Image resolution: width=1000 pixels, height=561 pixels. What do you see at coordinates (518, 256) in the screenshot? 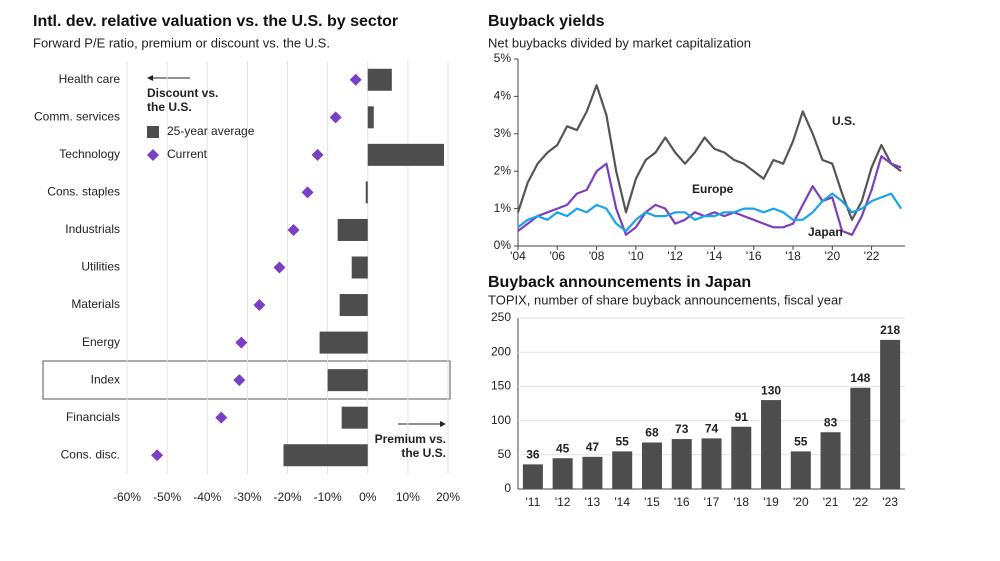
I see `x-tick-label: '04` at bounding box center [518, 256].